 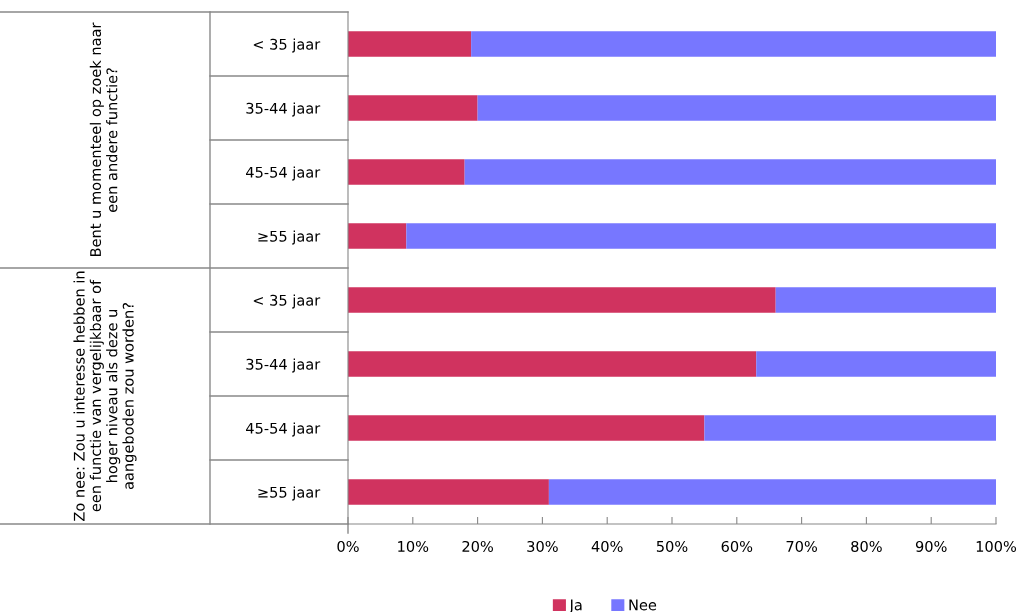 What do you see at coordinates (996, 546) in the screenshot?
I see `x-tick-label: 100%` at bounding box center [996, 546].